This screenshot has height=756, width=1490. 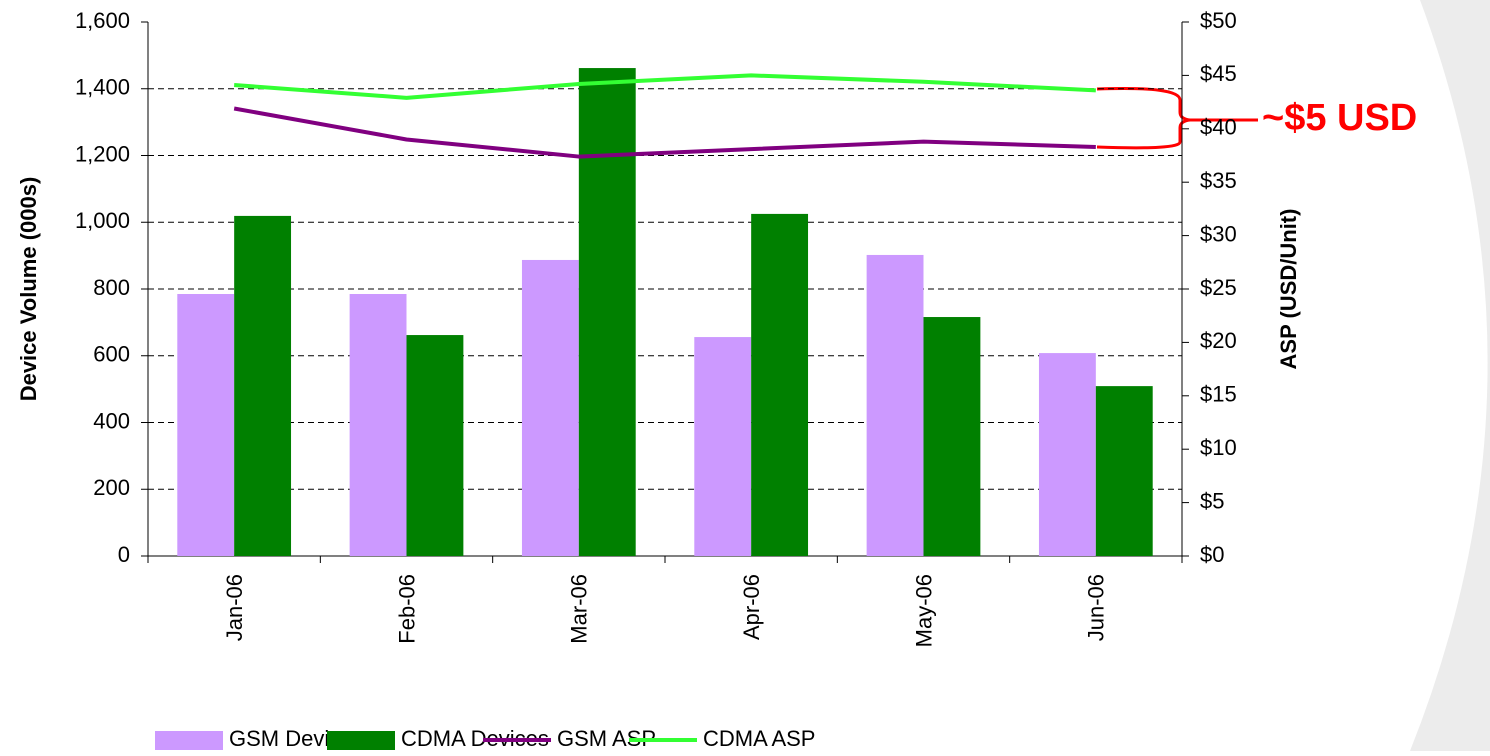 I want to click on x-tick-label: Feb-06, so click(x=406, y=609).